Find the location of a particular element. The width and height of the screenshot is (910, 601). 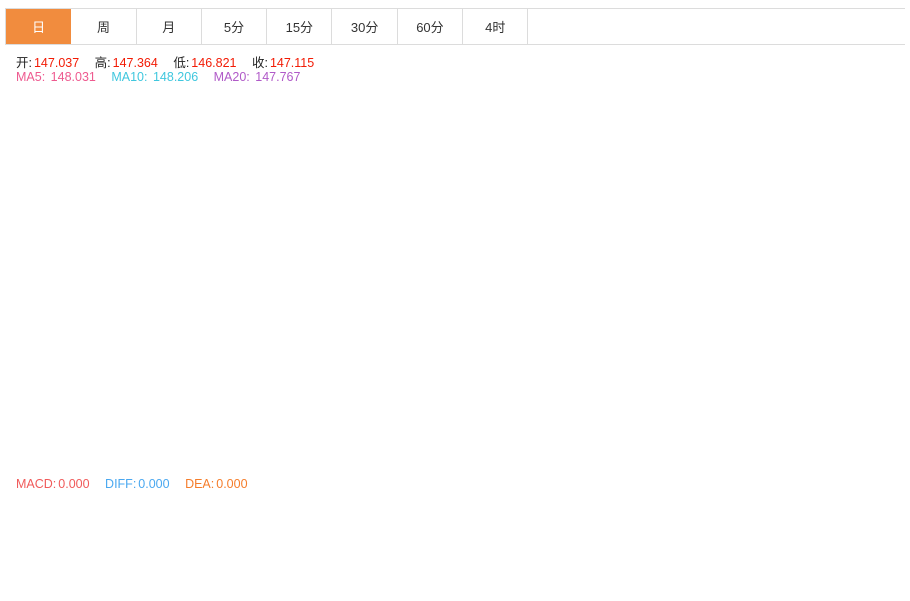

low-label: 低: is located at coordinates (181, 63).